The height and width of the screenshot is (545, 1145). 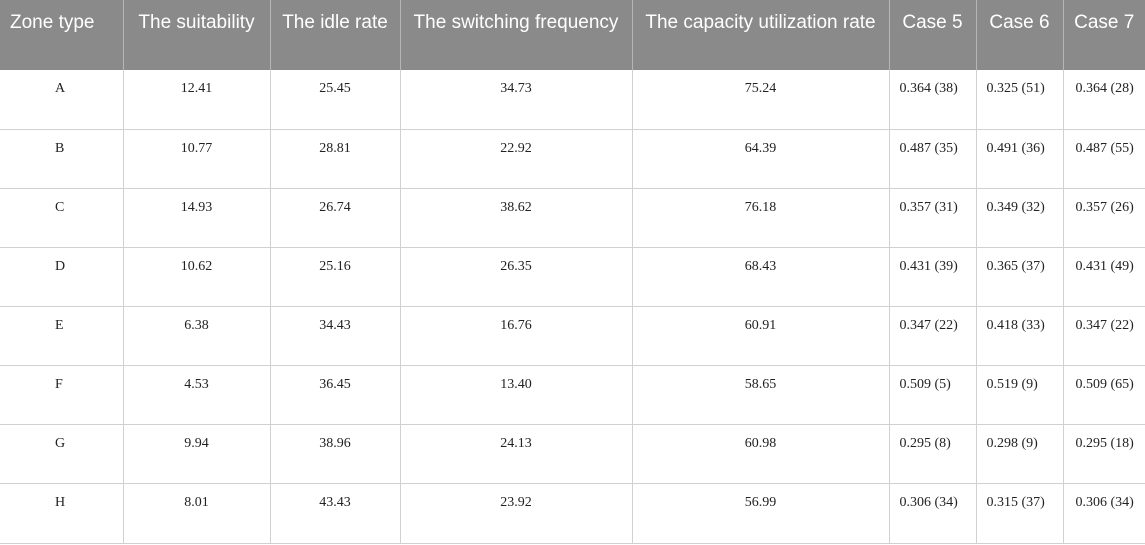 I want to click on cell-switching-frequency: 38.62, so click(x=516, y=218).